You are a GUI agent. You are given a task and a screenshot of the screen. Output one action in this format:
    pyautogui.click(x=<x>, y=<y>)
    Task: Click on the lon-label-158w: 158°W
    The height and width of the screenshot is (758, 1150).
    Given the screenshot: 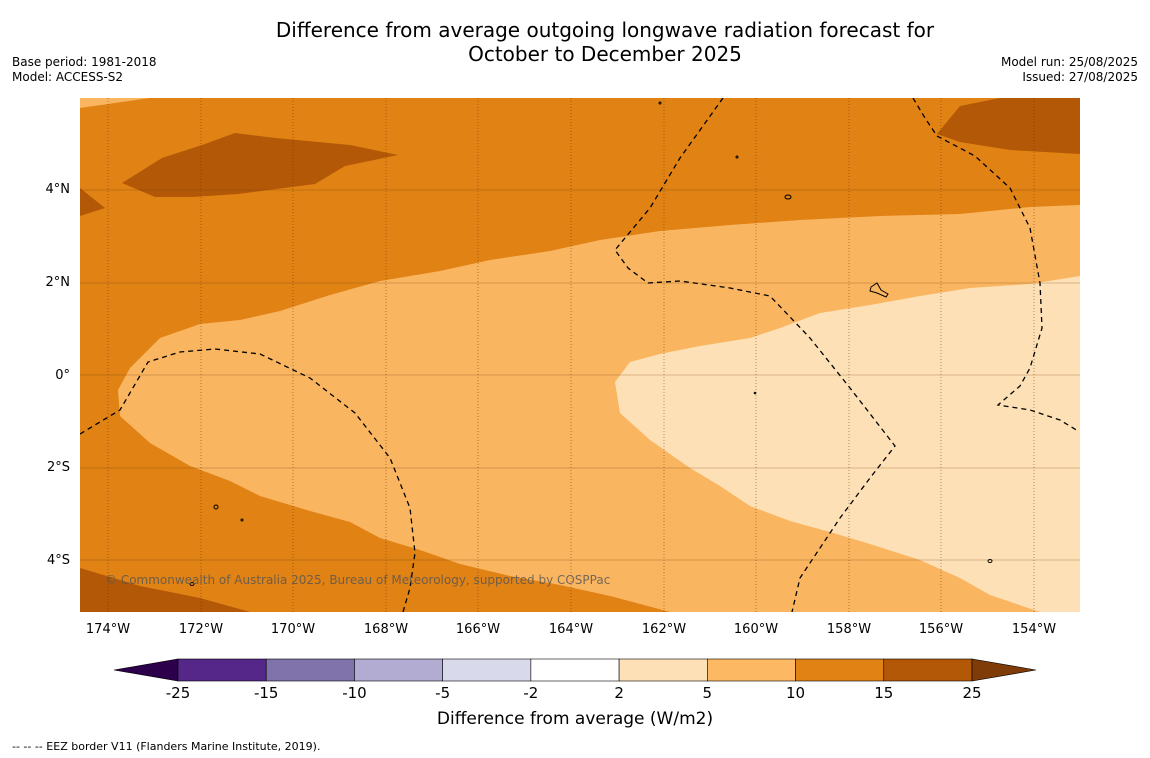 What is the action you would take?
    pyautogui.click(x=849, y=629)
    